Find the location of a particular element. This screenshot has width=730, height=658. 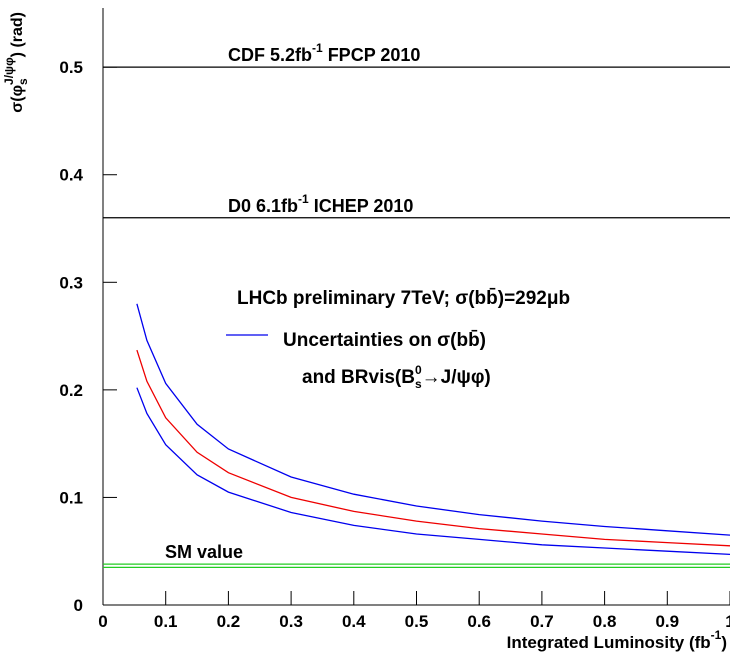

reference-label: D0 6.1fb-1 ICHEP 2010 is located at coordinates (320, 204).